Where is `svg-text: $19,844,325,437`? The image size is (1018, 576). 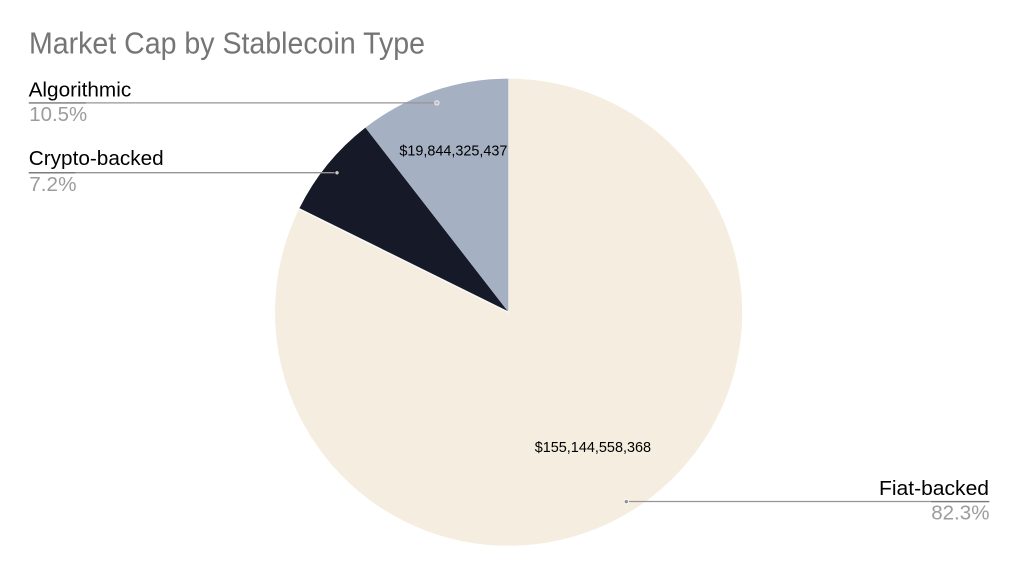 svg-text: $19,844,325,437 is located at coordinates (453, 152).